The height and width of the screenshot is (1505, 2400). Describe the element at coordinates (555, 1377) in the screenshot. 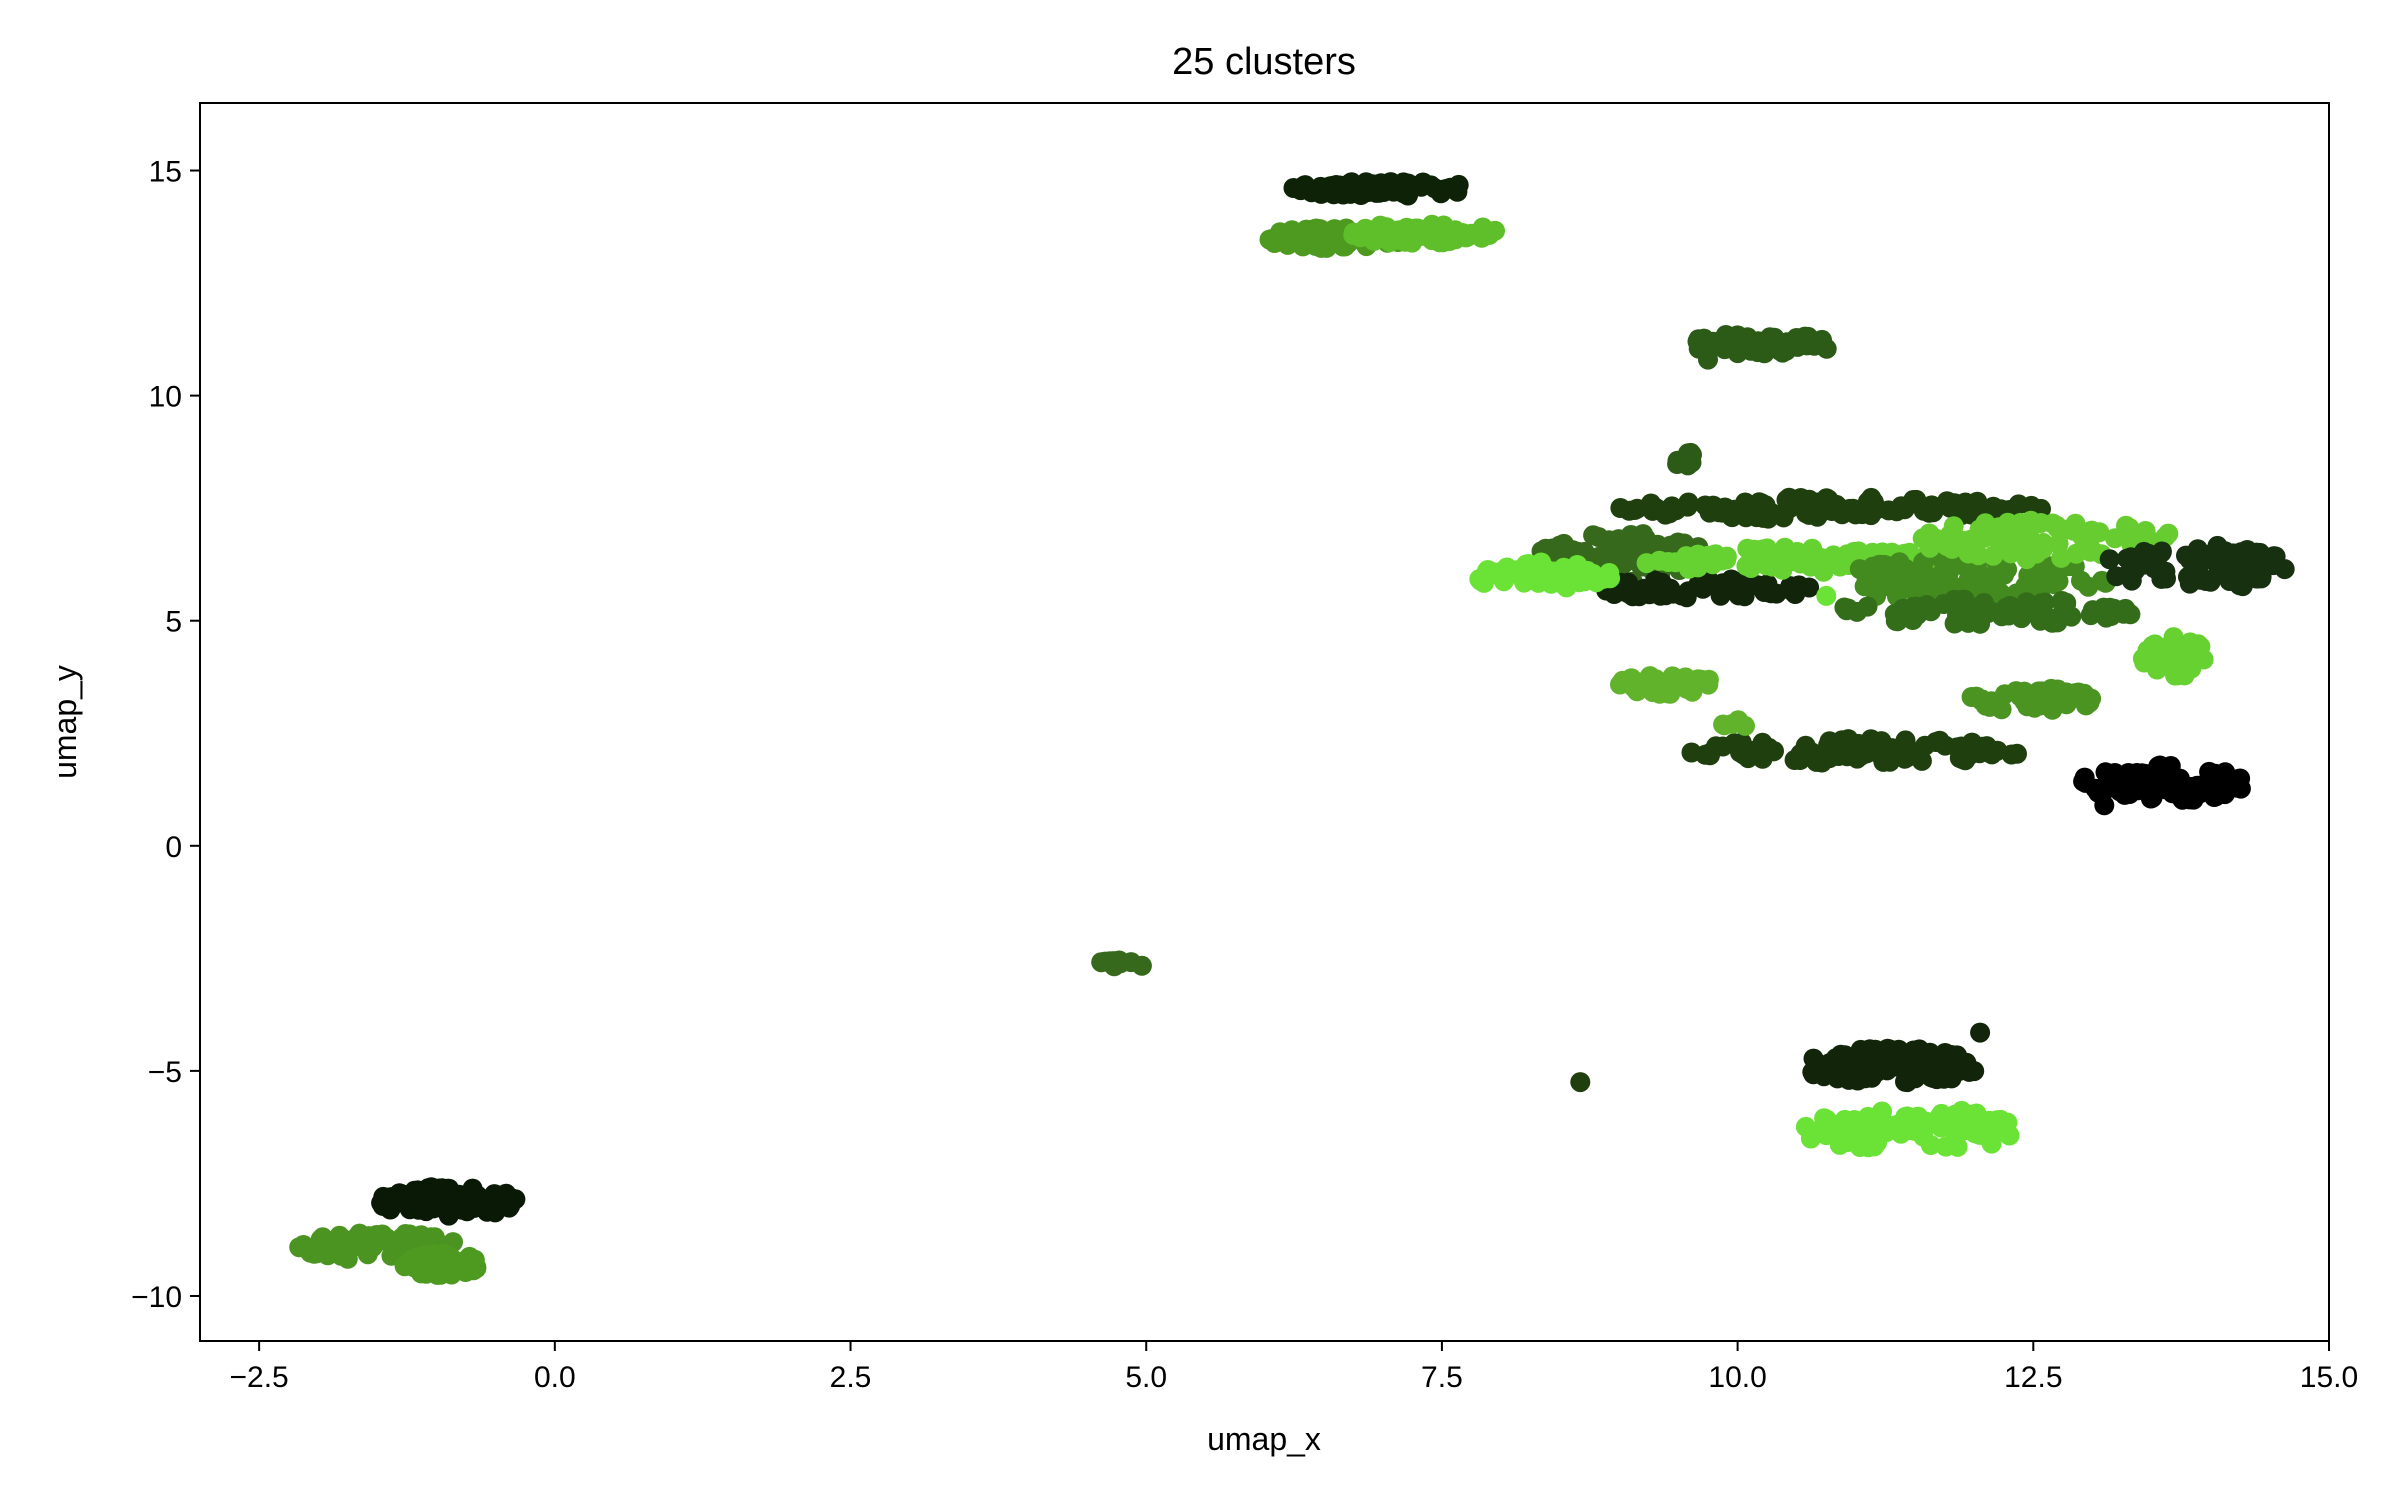

I see `x-tick-label: 0.0` at that location.